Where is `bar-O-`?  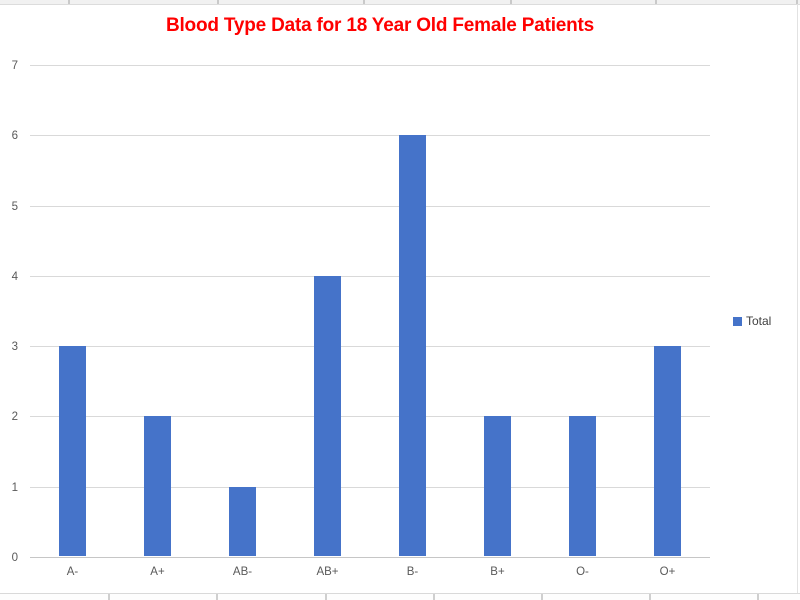
bar-O- is located at coordinates (582, 486).